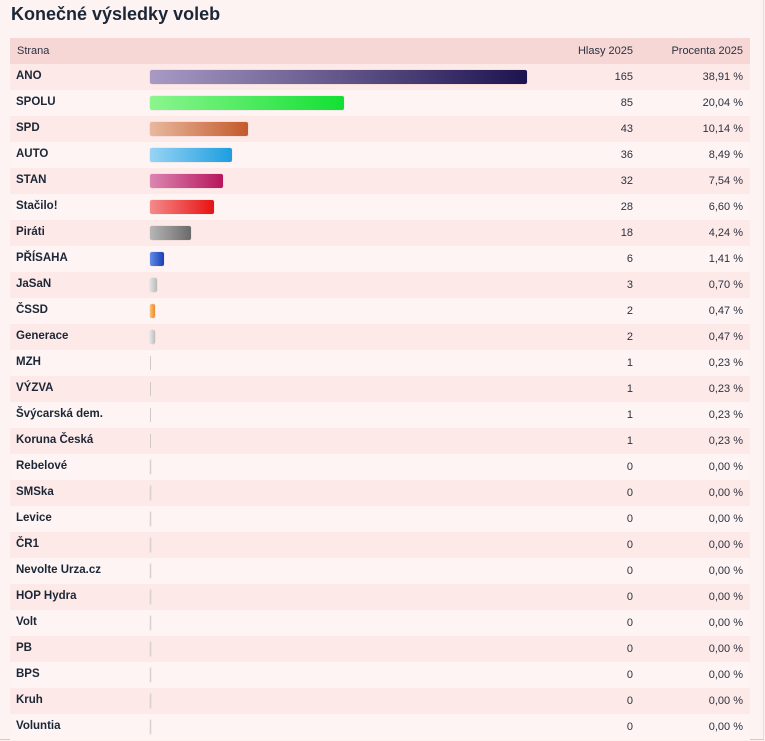 The height and width of the screenshot is (741, 765). What do you see at coordinates (35, 492) in the screenshot?
I see `party-name: SMSka` at bounding box center [35, 492].